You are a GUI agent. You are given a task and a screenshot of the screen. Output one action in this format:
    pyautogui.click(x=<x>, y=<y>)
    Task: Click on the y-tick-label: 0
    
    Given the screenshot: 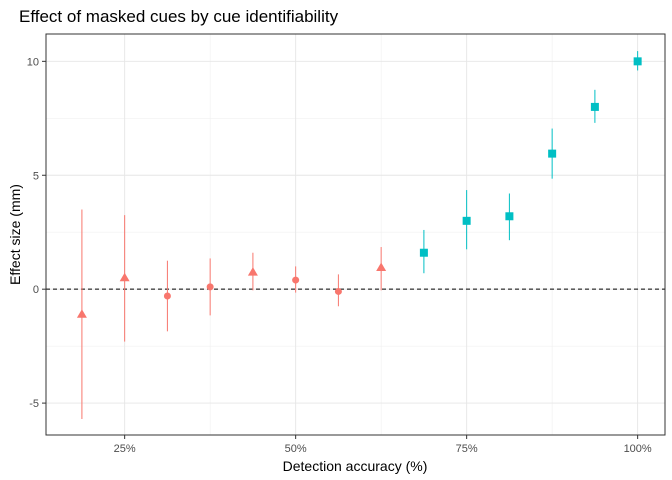 What is the action you would take?
    pyautogui.click(x=36, y=290)
    